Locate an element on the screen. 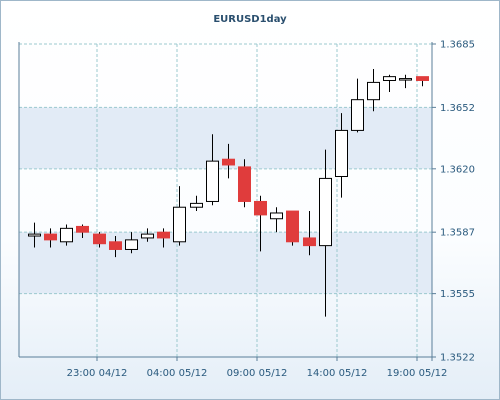 This screenshot has width=500, height=400. y-tick-label: 1.3685 is located at coordinates (457, 45).